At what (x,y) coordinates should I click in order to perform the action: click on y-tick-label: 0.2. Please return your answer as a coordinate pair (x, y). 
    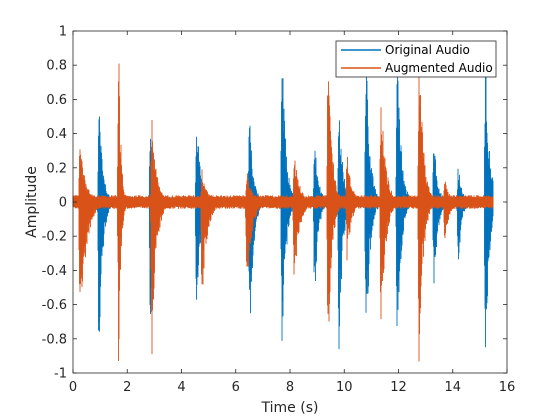
    Looking at the image, I should click on (56, 168).